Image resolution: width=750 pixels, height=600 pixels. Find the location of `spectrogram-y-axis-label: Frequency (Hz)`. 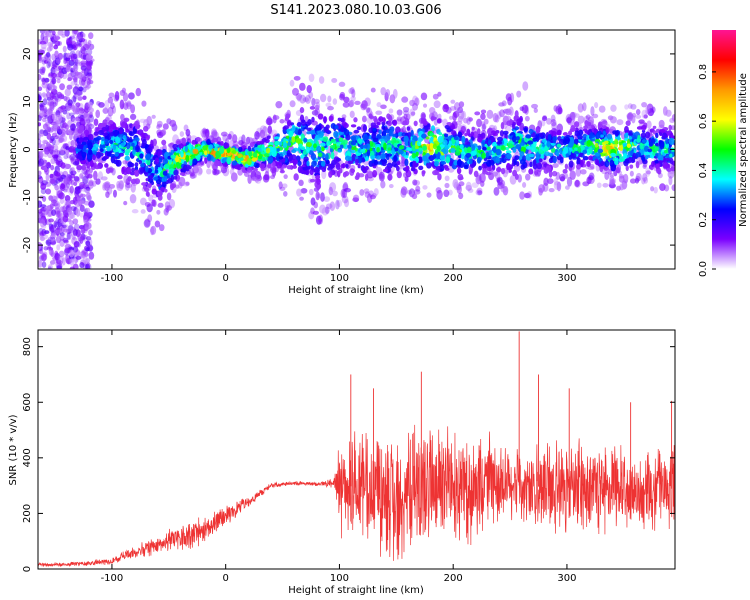

spectrogram-y-axis-label: Frequency (Hz) is located at coordinates (13, 150).